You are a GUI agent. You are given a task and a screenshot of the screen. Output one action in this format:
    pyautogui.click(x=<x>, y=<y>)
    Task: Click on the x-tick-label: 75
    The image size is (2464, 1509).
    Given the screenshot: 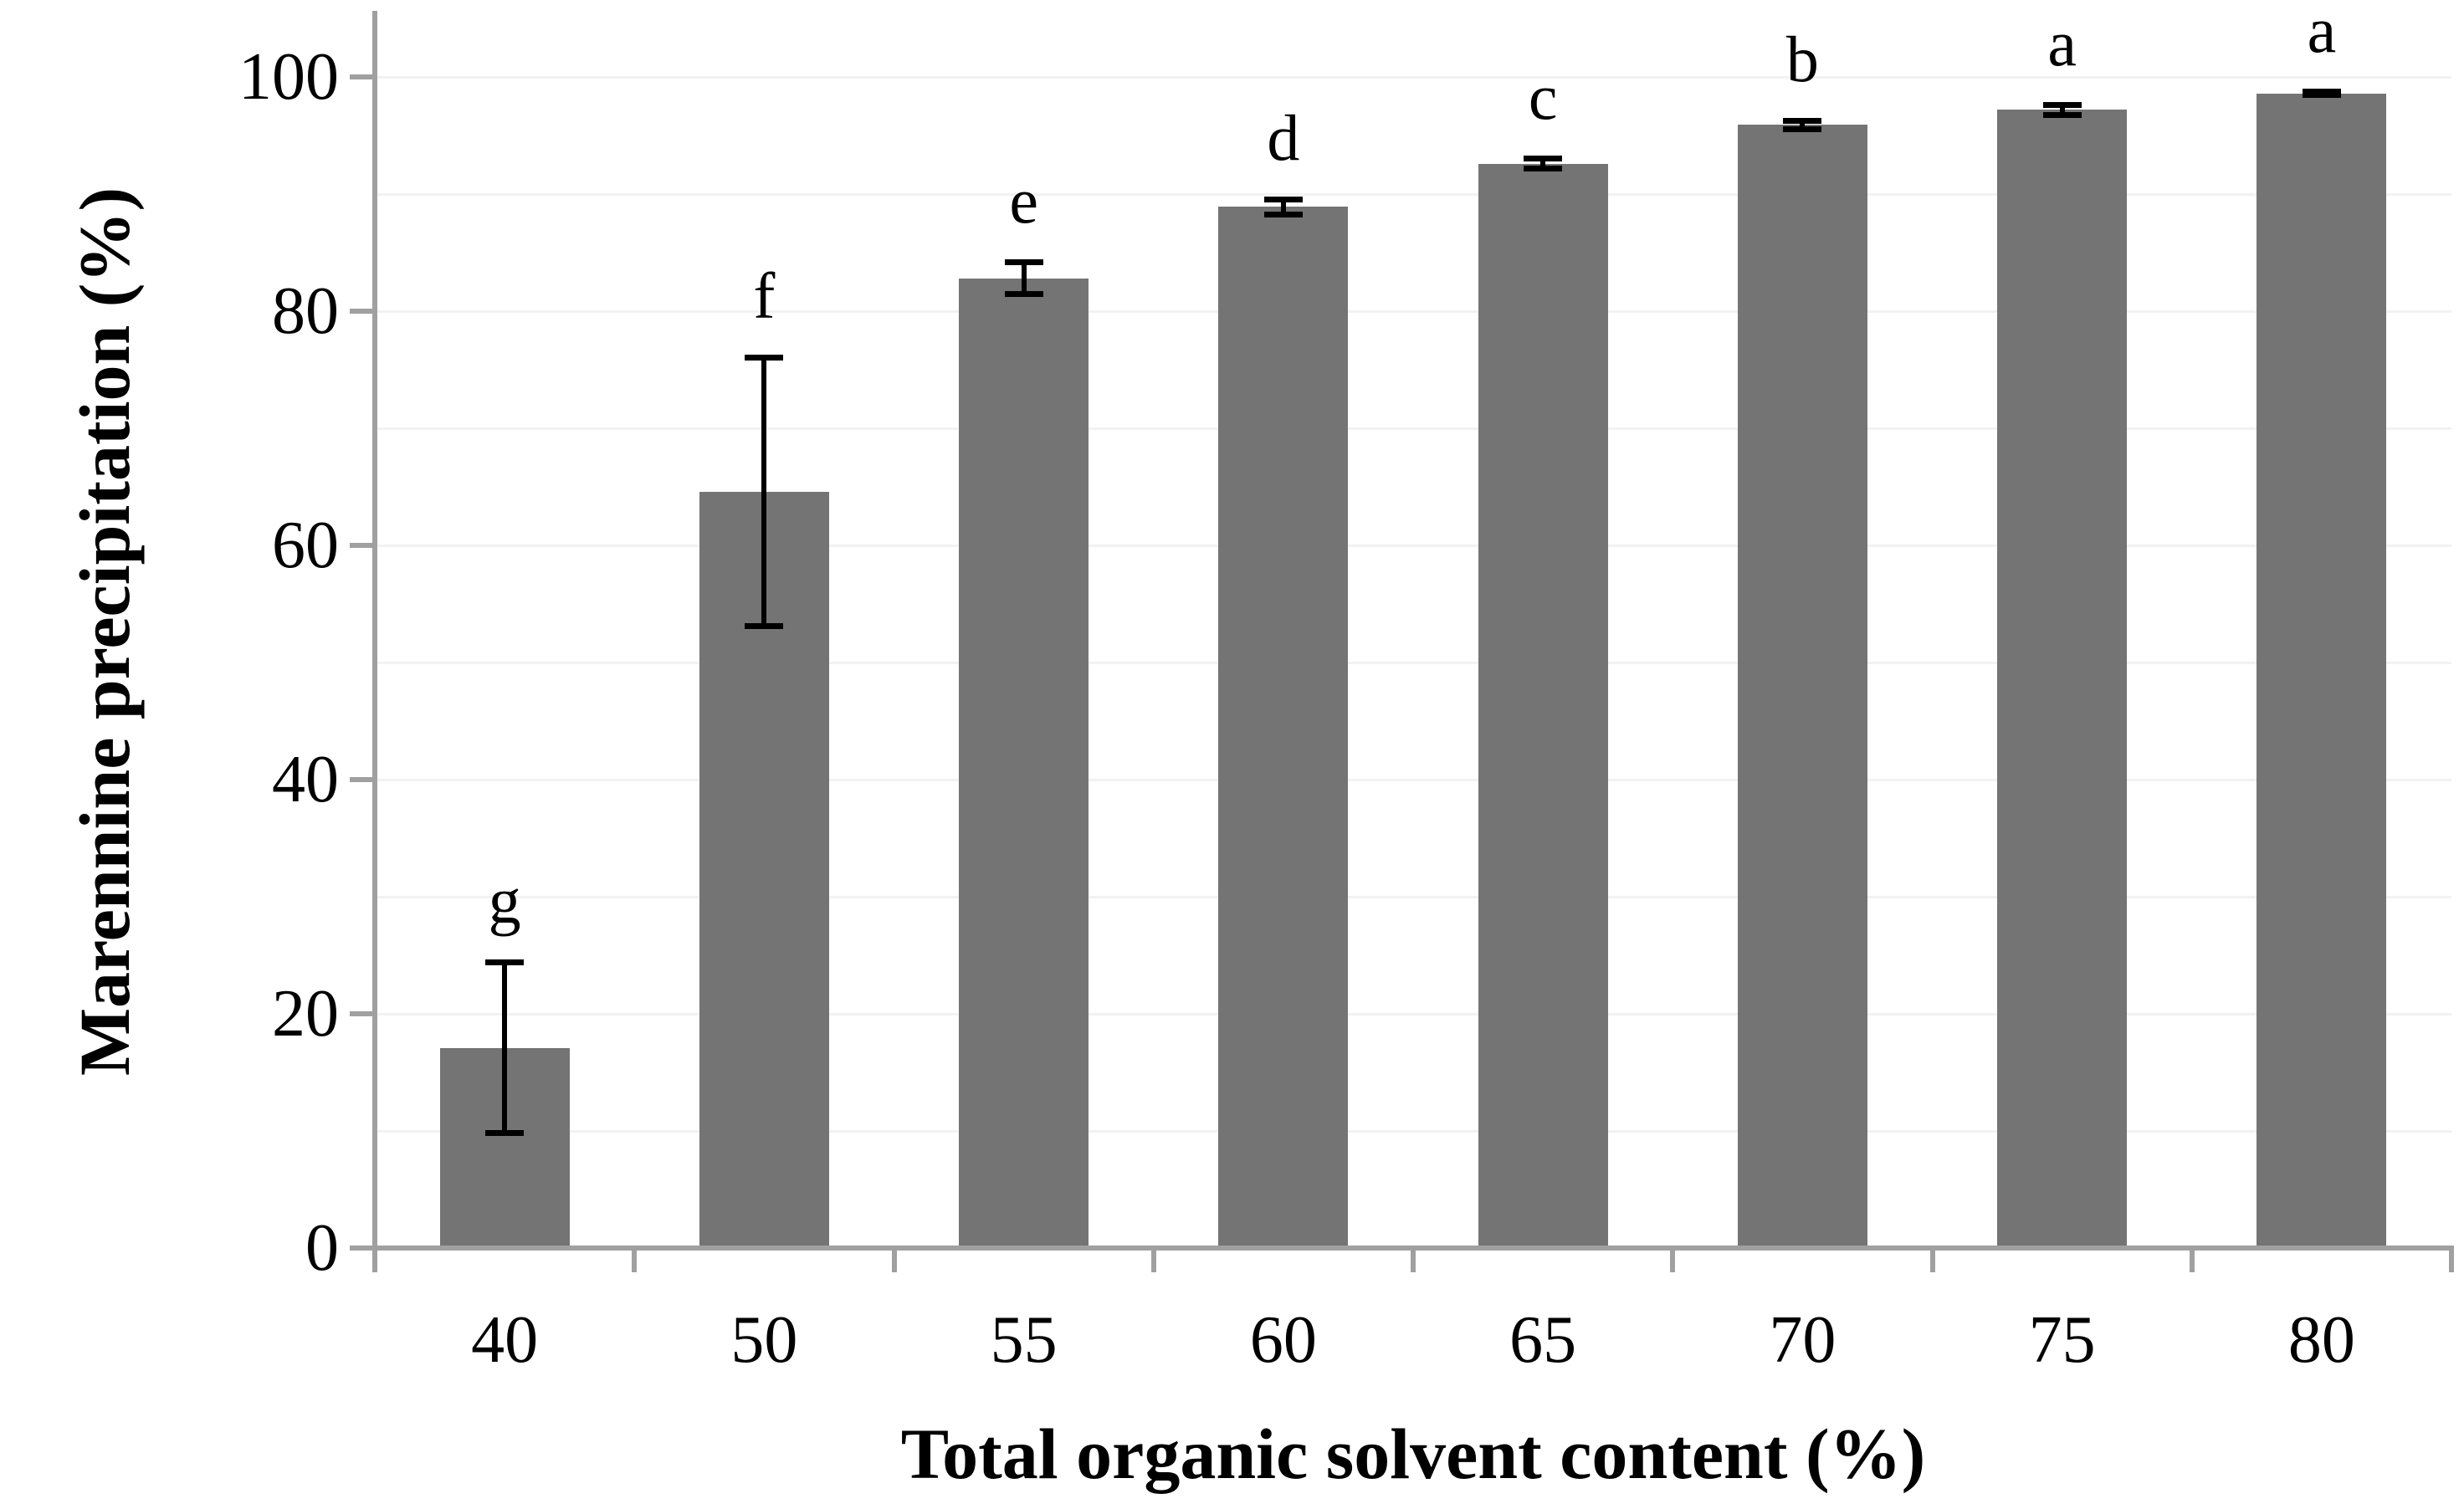 What is the action you would take?
    pyautogui.click(x=2062, y=1340)
    